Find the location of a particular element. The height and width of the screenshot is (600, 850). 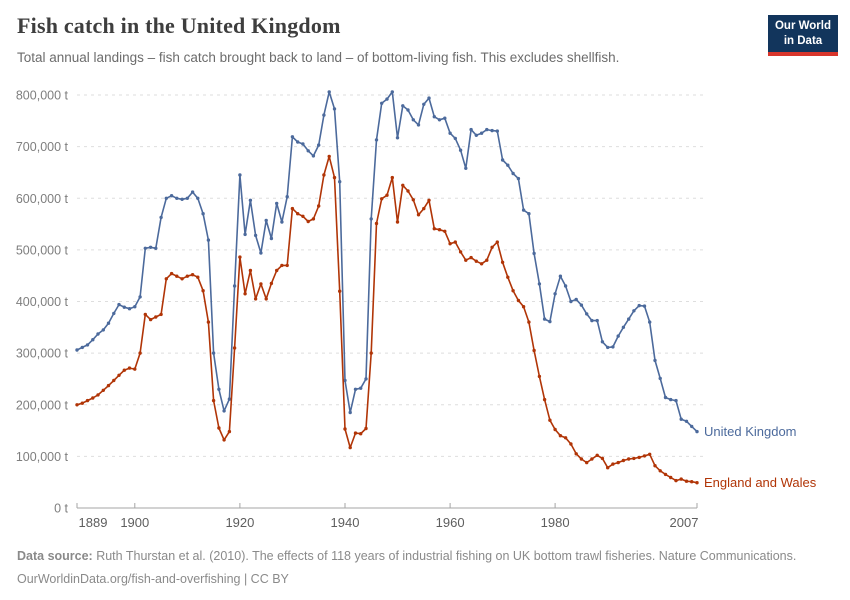

y-axis-label: 100,000 t is located at coordinates (42, 457).